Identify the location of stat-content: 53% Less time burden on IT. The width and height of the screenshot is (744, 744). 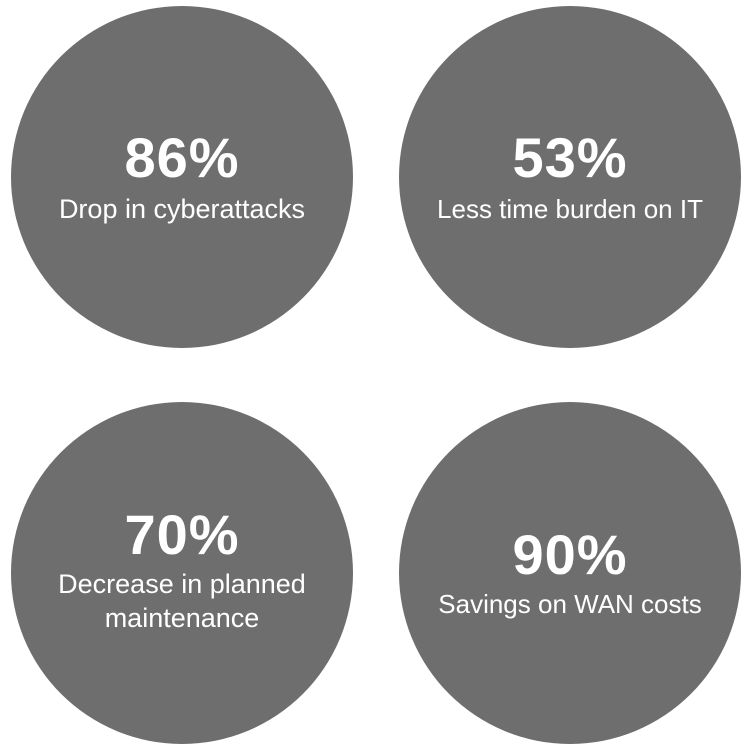
(570, 177).